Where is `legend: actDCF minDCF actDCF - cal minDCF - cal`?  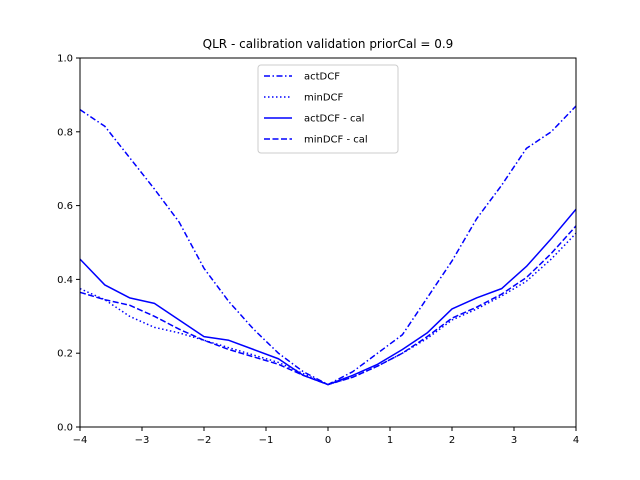
legend: actDCF minDCF actDCF - cal minDCF - cal is located at coordinates (328, 109).